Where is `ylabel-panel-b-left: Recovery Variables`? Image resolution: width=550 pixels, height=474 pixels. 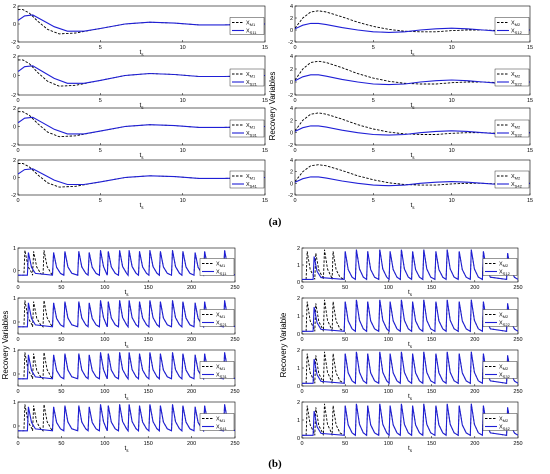
ylabel-panel-b-left: Recovery Variables is located at coordinates (5, 345).